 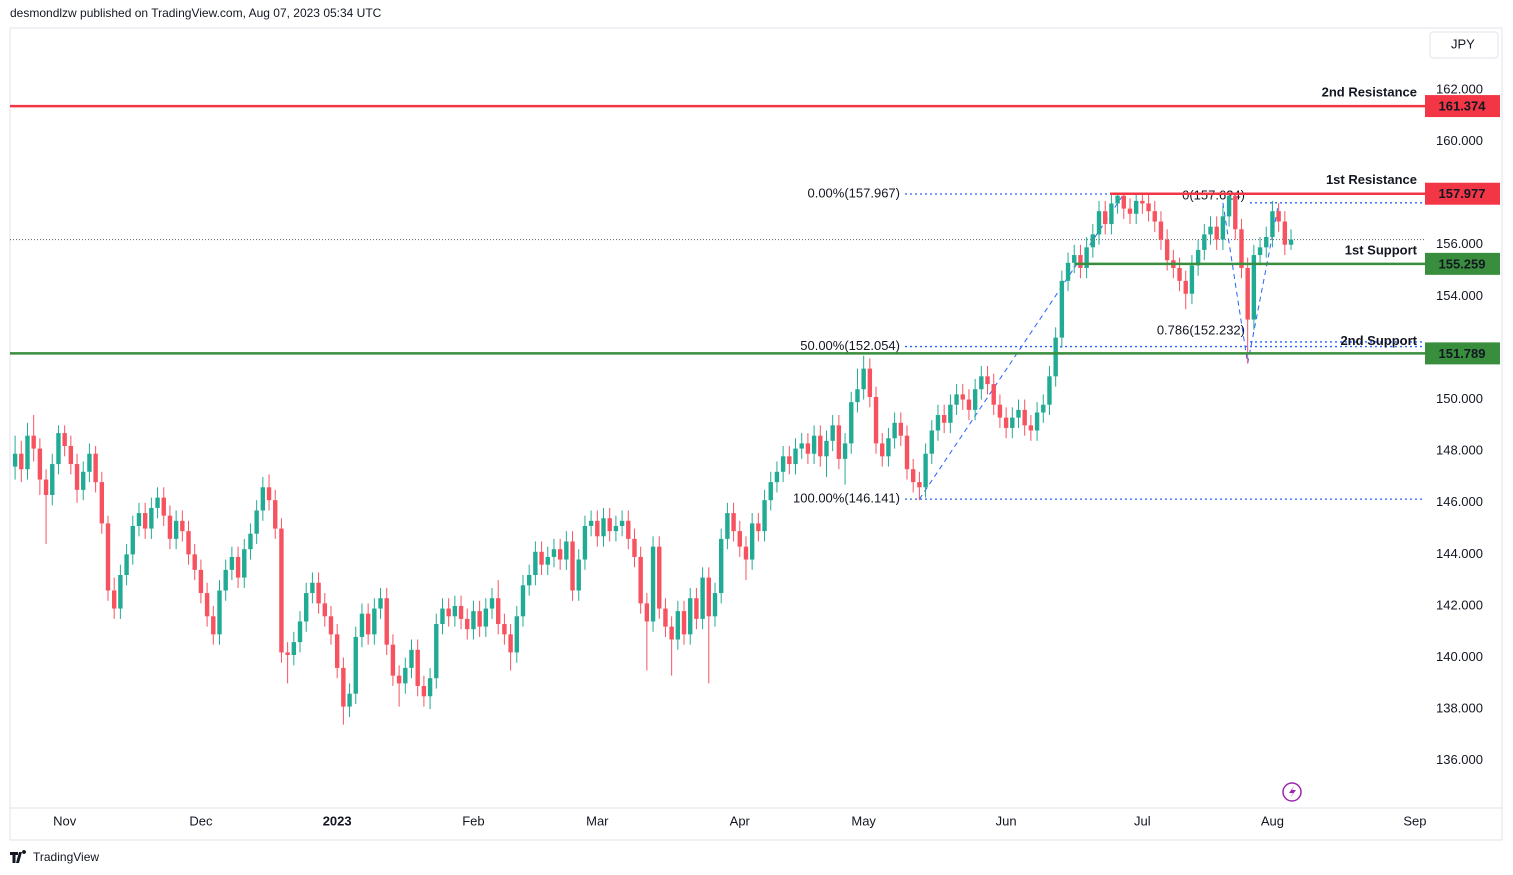 What do you see at coordinates (1459, 295) in the screenshot?
I see `y-tick-label: 154.000` at bounding box center [1459, 295].